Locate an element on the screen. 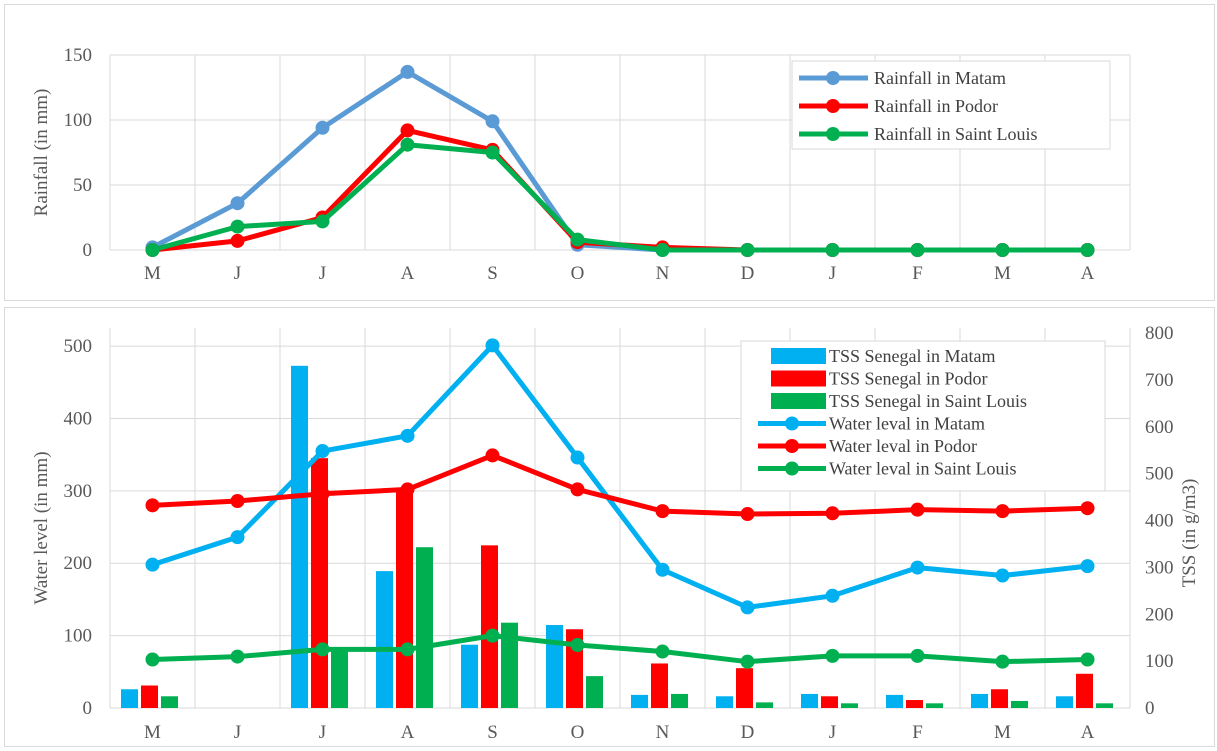 Image resolution: width=1217 pixels, height=751 pixels. legend-label: Water leval in Matam is located at coordinates (907, 424).